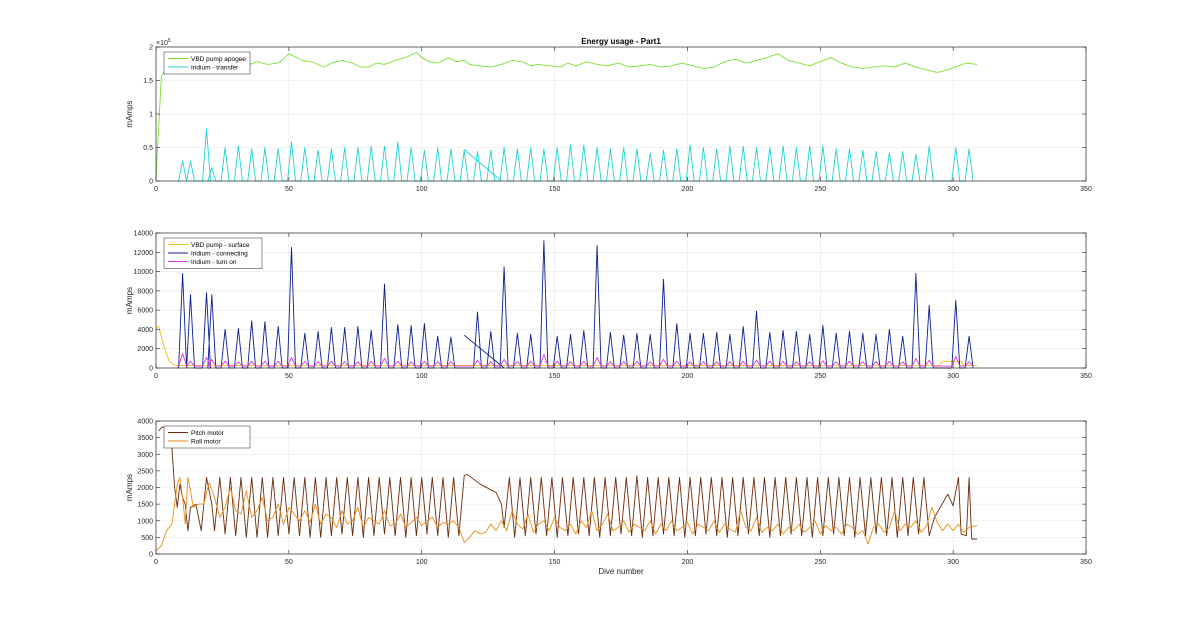 The height and width of the screenshot is (622, 1200). What do you see at coordinates (151, 48) in the screenshot?
I see `y-tick-label: 2` at bounding box center [151, 48].